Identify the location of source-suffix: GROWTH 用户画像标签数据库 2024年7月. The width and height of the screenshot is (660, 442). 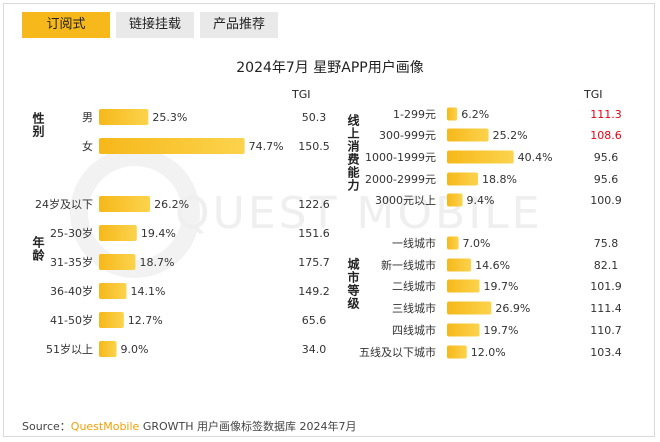
(249, 426).